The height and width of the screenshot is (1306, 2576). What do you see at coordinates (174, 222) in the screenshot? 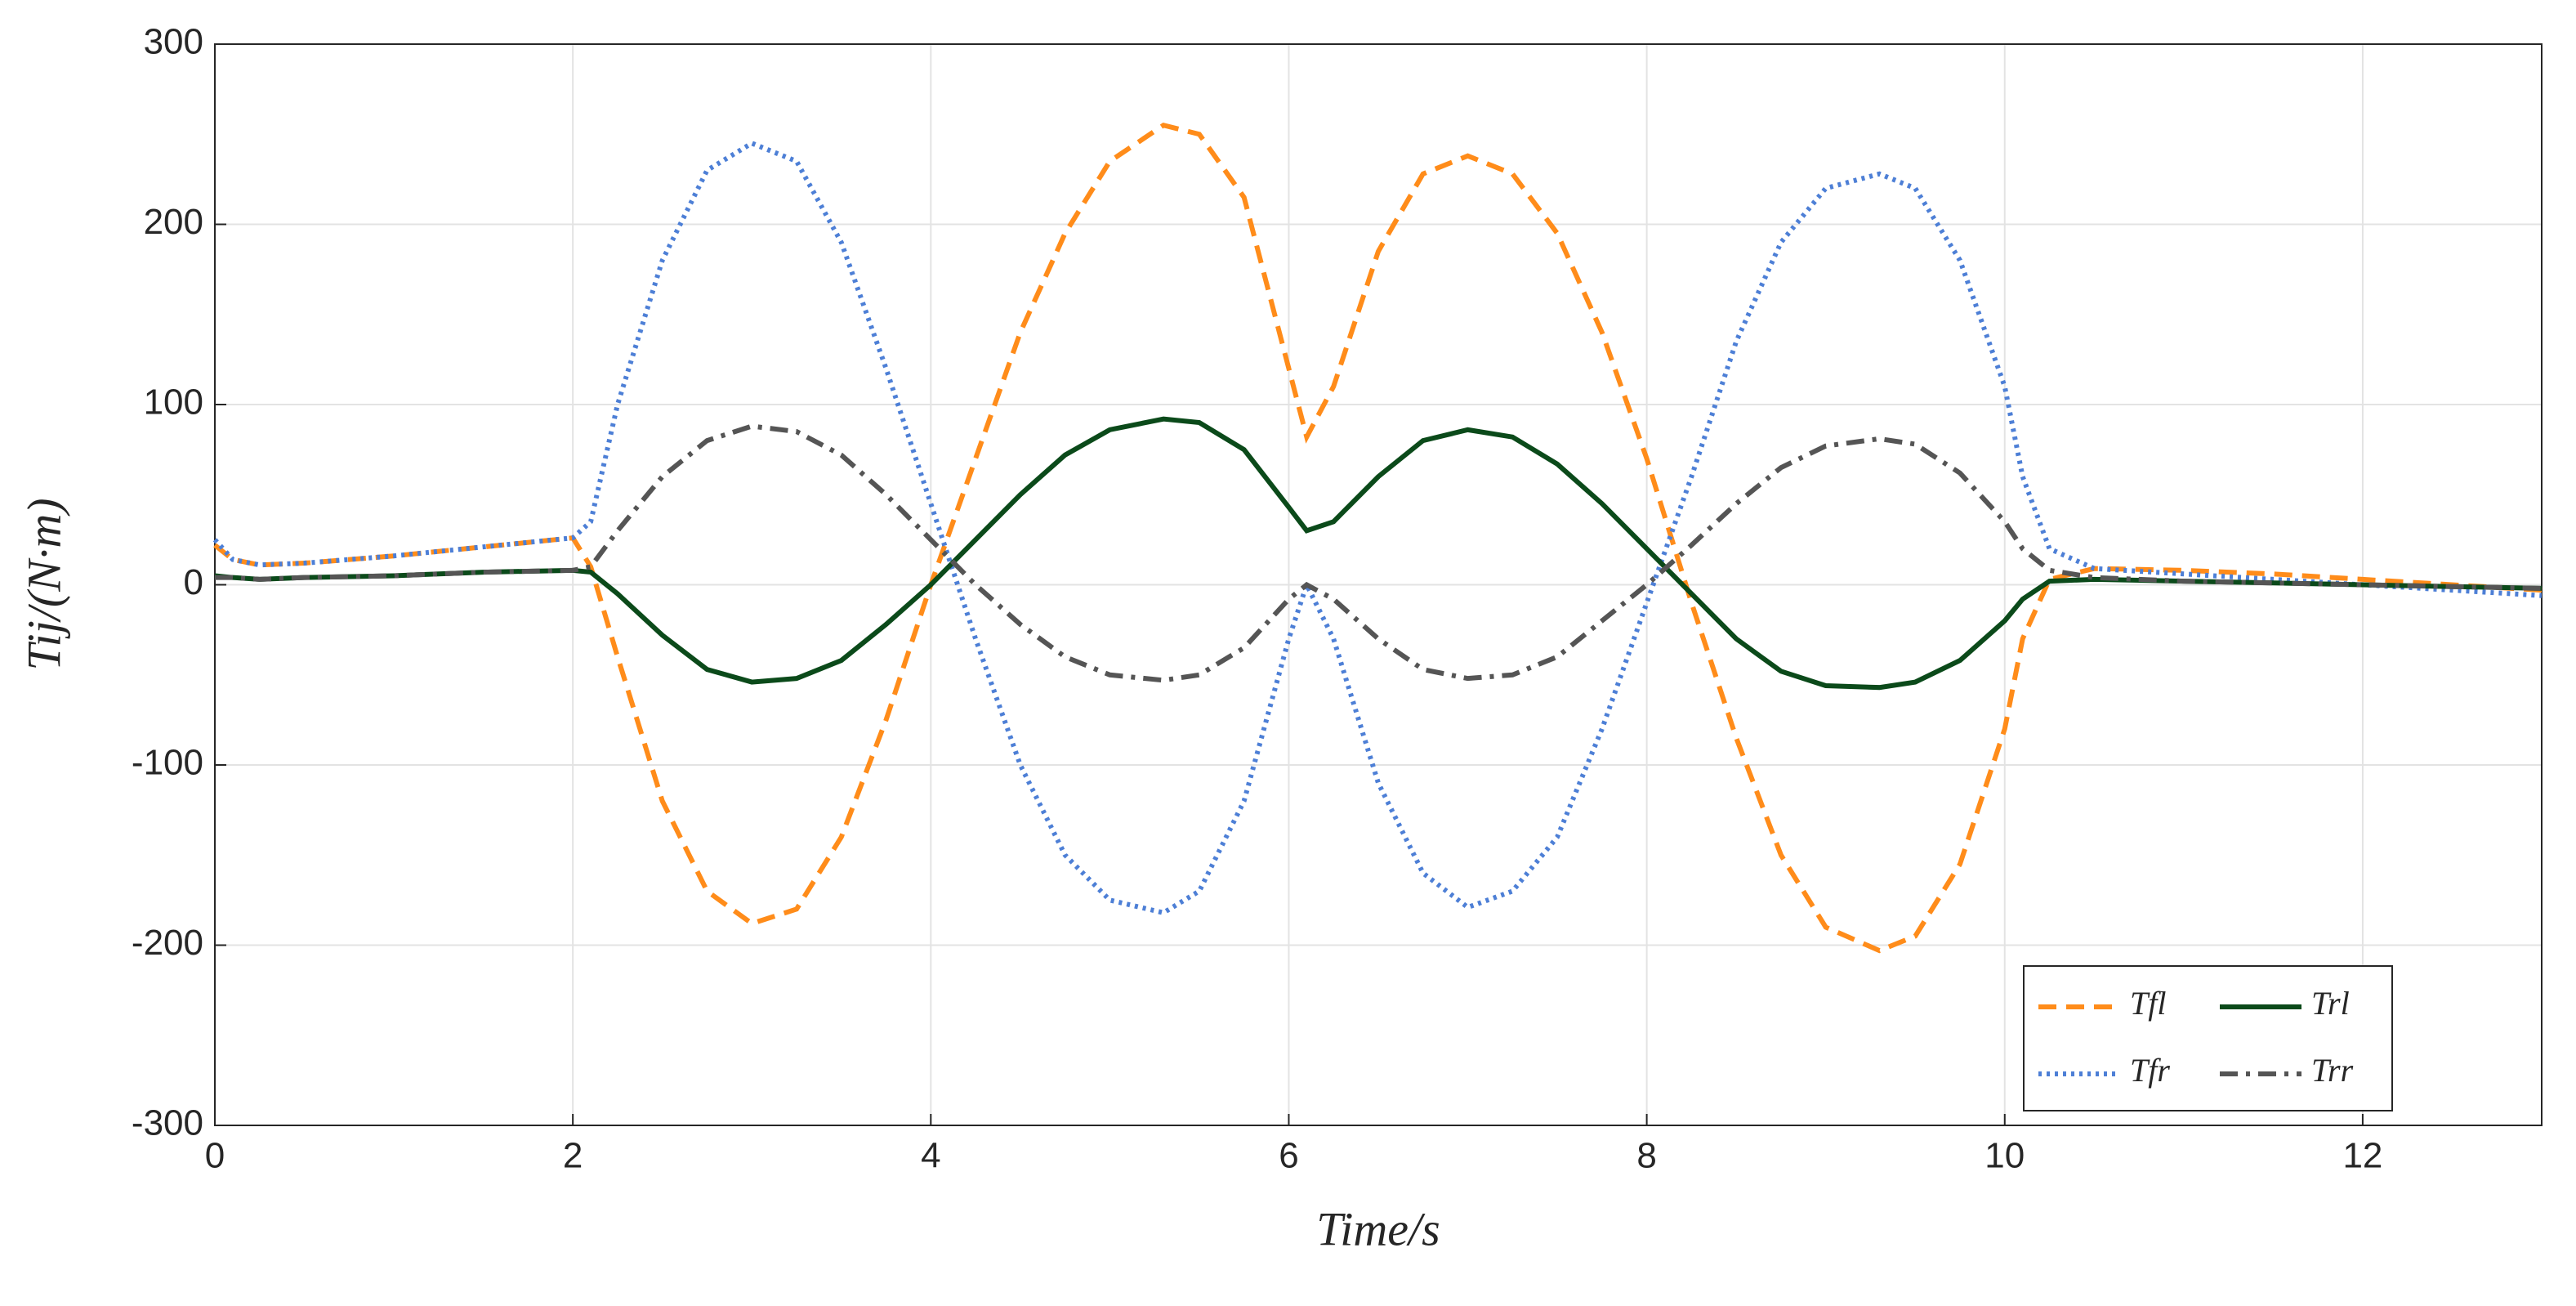
I see `y-tick-label: 200` at bounding box center [174, 222].